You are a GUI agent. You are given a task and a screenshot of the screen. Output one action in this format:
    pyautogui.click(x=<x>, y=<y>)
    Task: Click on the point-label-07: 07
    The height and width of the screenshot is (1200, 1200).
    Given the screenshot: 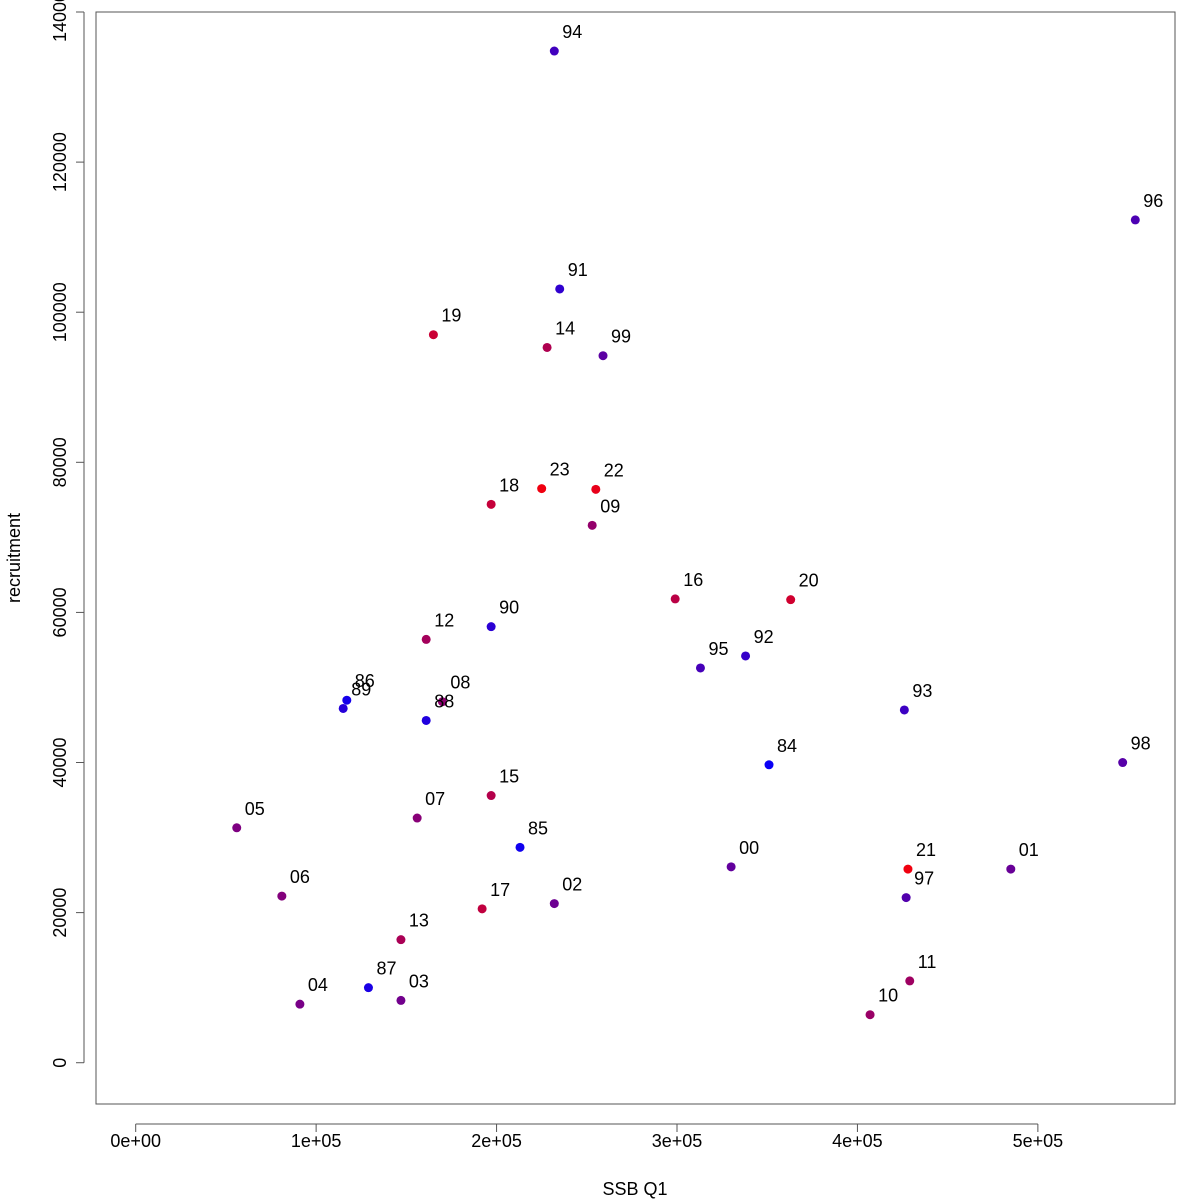 What is the action you would take?
    pyautogui.click(x=435, y=799)
    